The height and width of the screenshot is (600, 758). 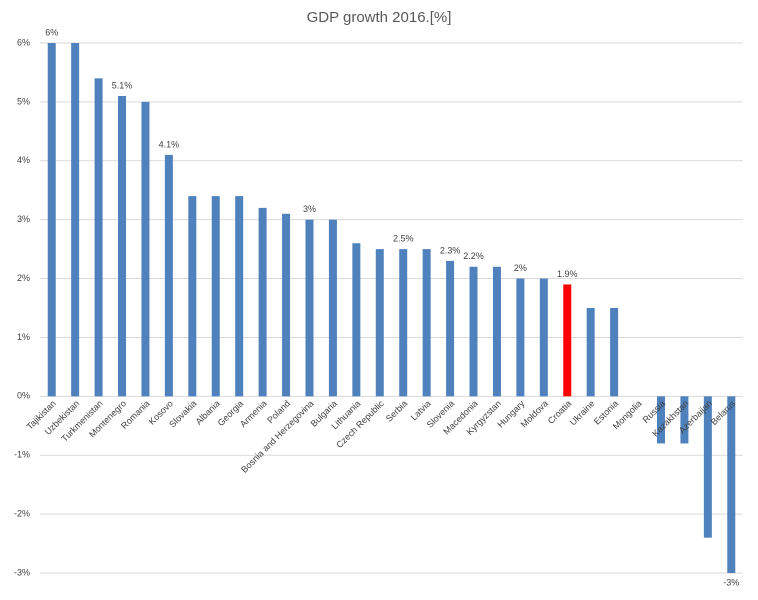 I want to click on y-tick-label: -3%, so click(x=22, y=572).